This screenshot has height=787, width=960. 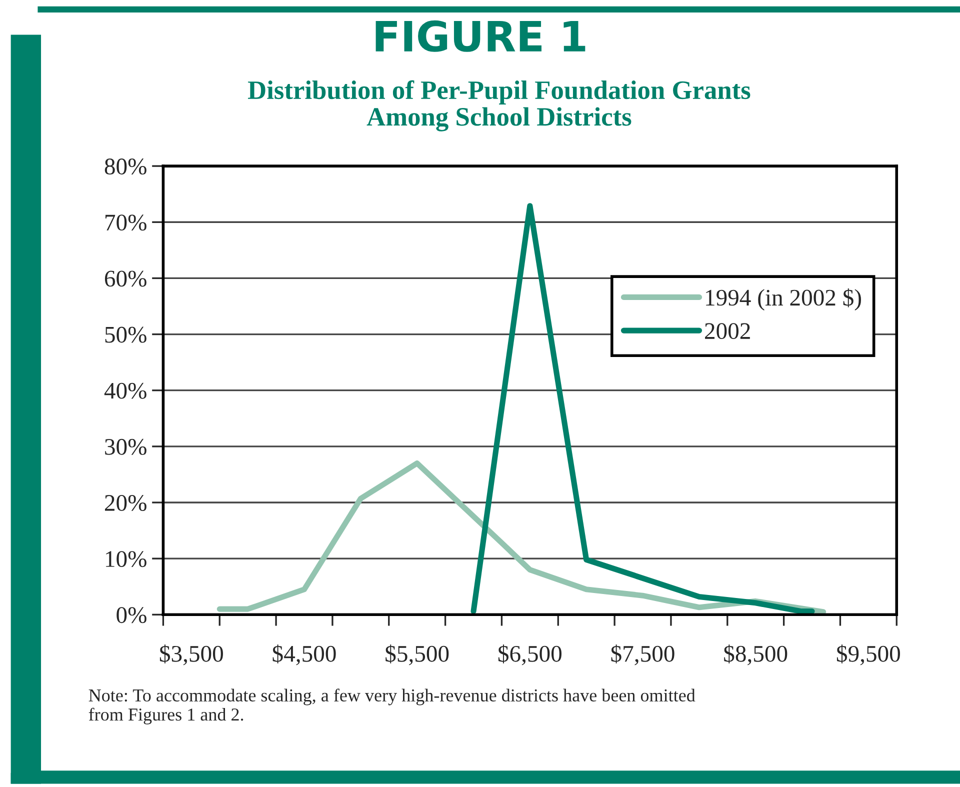 What do you see at coordinates (125, 390) in the screenshot?
I see `y-tick-label: 40%` at bounding box center [125, 390].